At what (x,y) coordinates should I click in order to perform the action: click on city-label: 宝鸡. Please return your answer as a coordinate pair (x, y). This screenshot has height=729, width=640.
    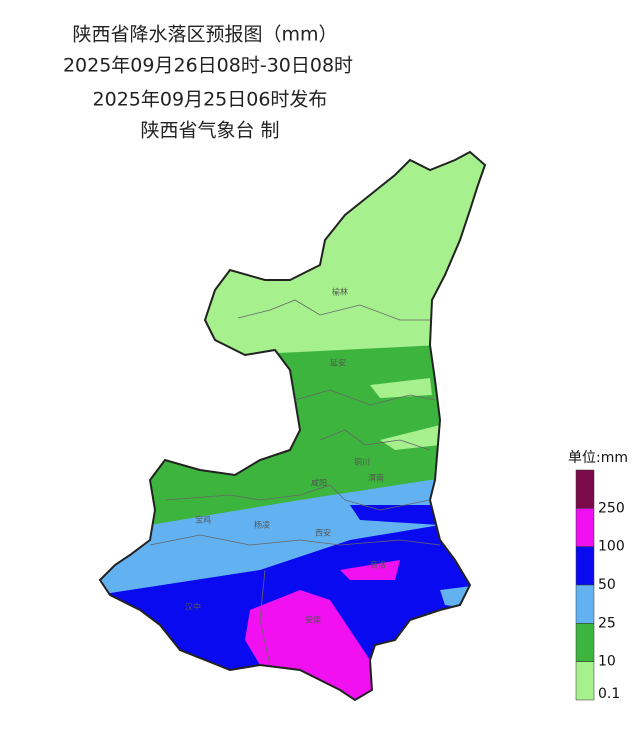
    Looking at the image, I should click on (203, 520).